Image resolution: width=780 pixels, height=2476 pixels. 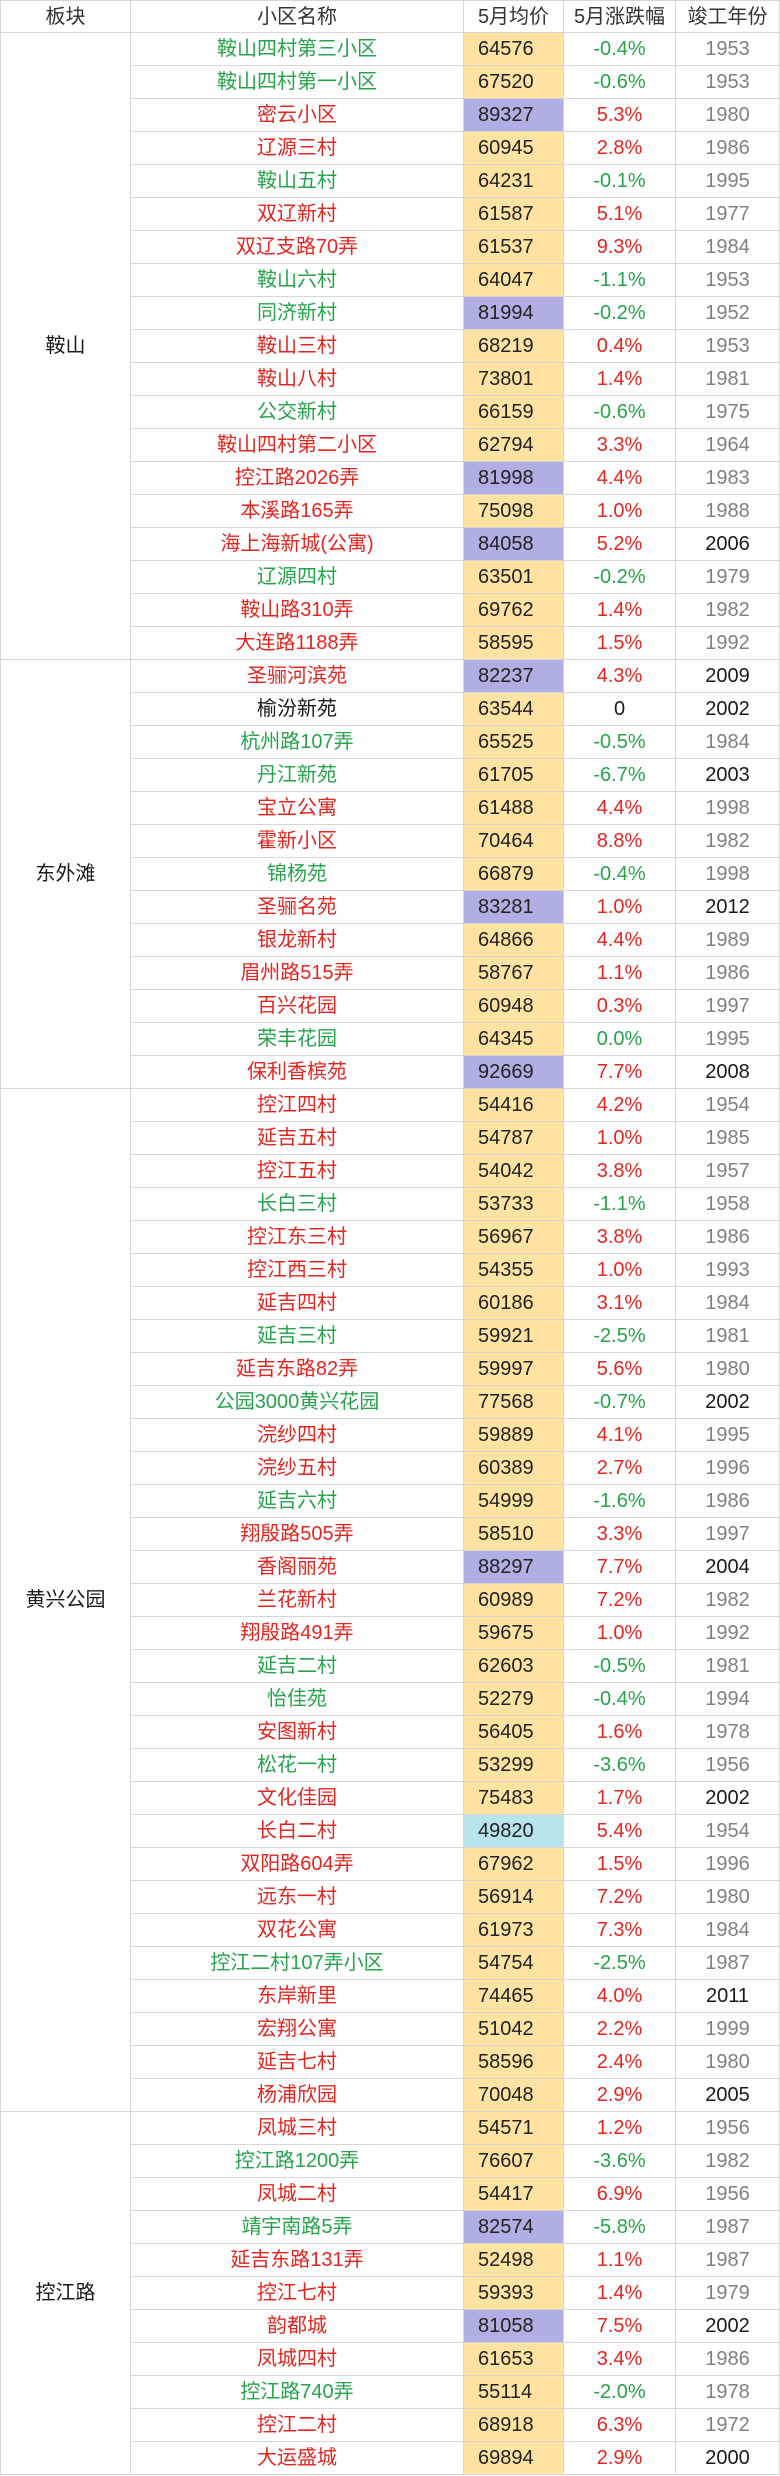 I want to click on price-change: -0.7%, so click(x=620, y=1402).